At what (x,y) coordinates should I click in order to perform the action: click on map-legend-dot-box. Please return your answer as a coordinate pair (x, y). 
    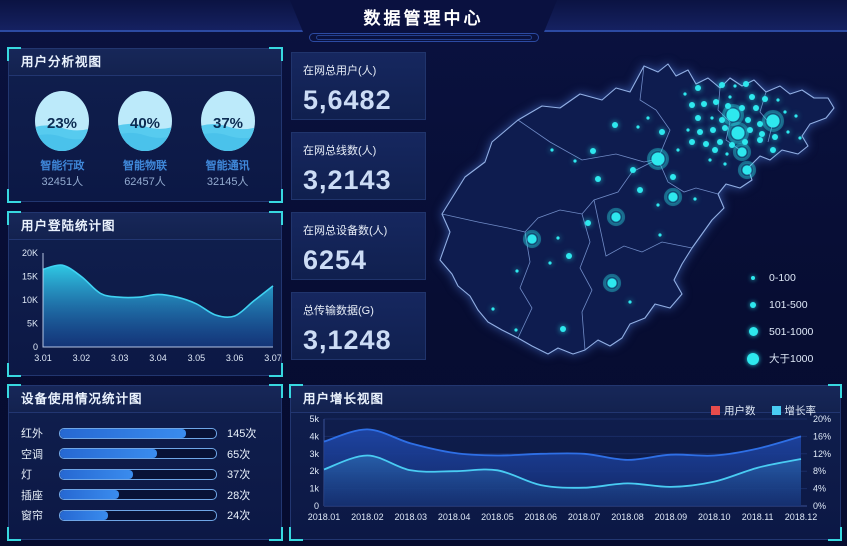
    Looking at the image, I should click on (753, 358).